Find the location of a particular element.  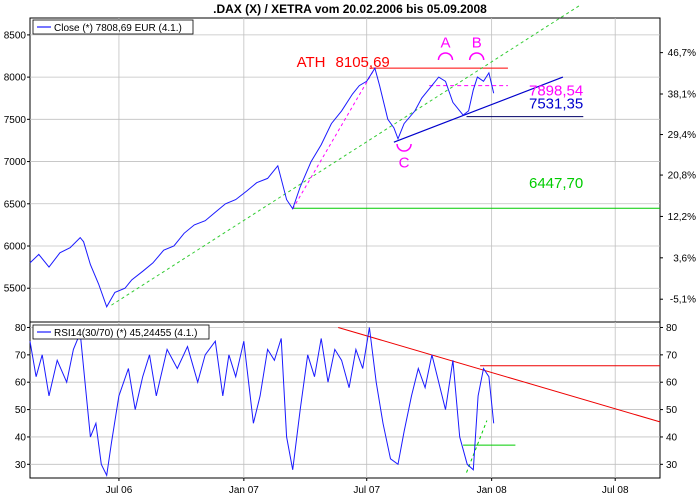

price-y-tick-label: 5500 is located at coordinates (15, 289).